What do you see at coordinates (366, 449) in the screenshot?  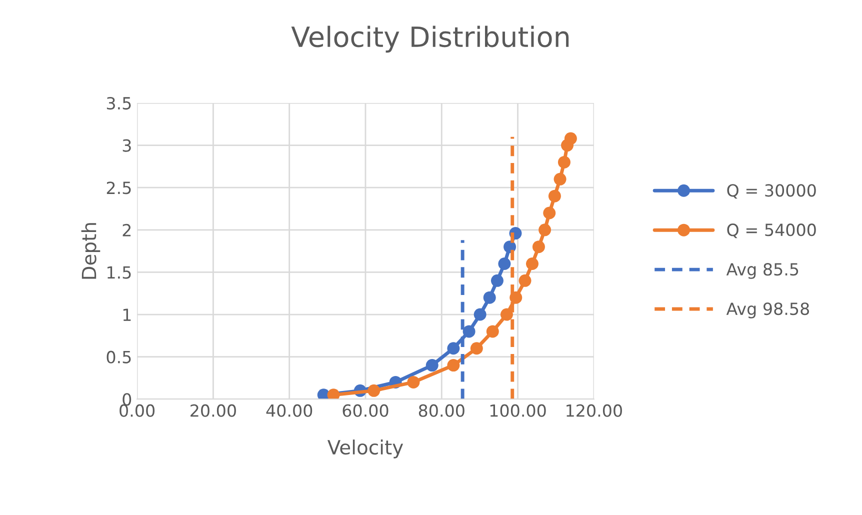 I see `x-axis-title: Velocity` at bounding box center [366, 449].